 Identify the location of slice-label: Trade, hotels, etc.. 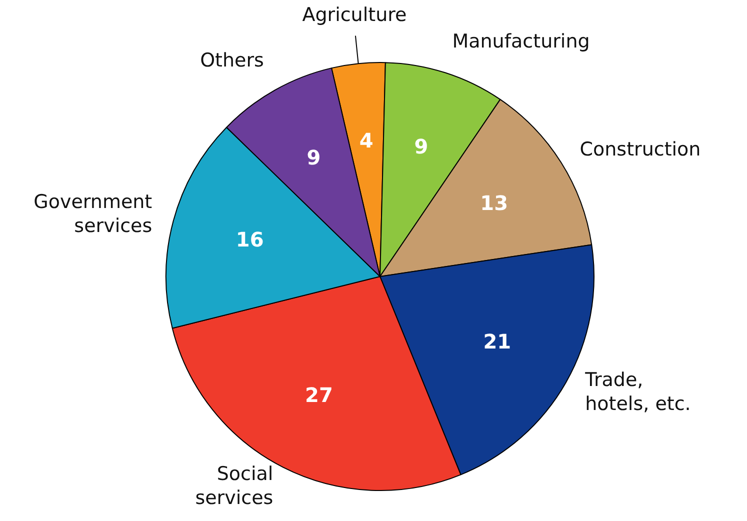
(637, 392).